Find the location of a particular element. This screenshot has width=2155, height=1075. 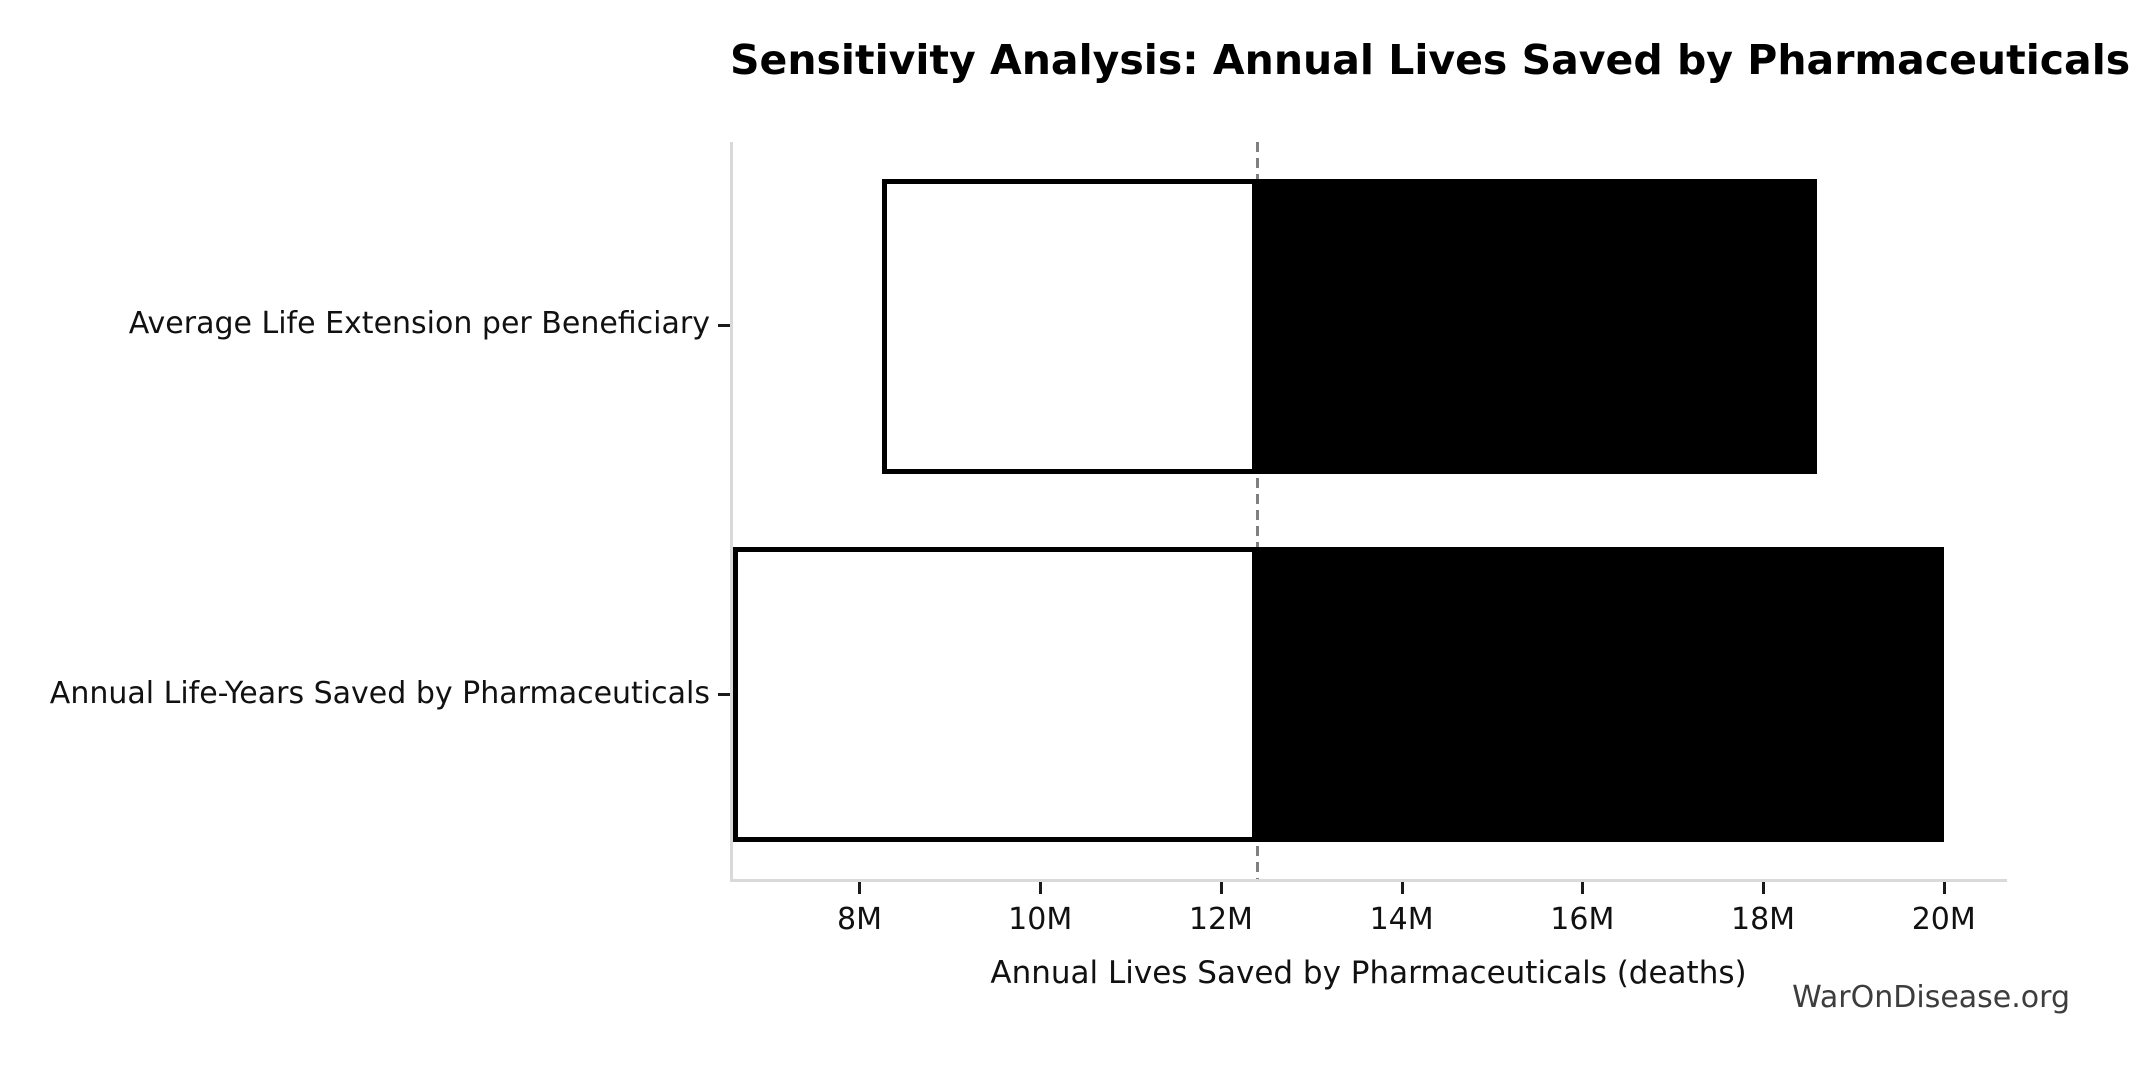

x-tick-label: 8M is located at coordinates (859, 919).